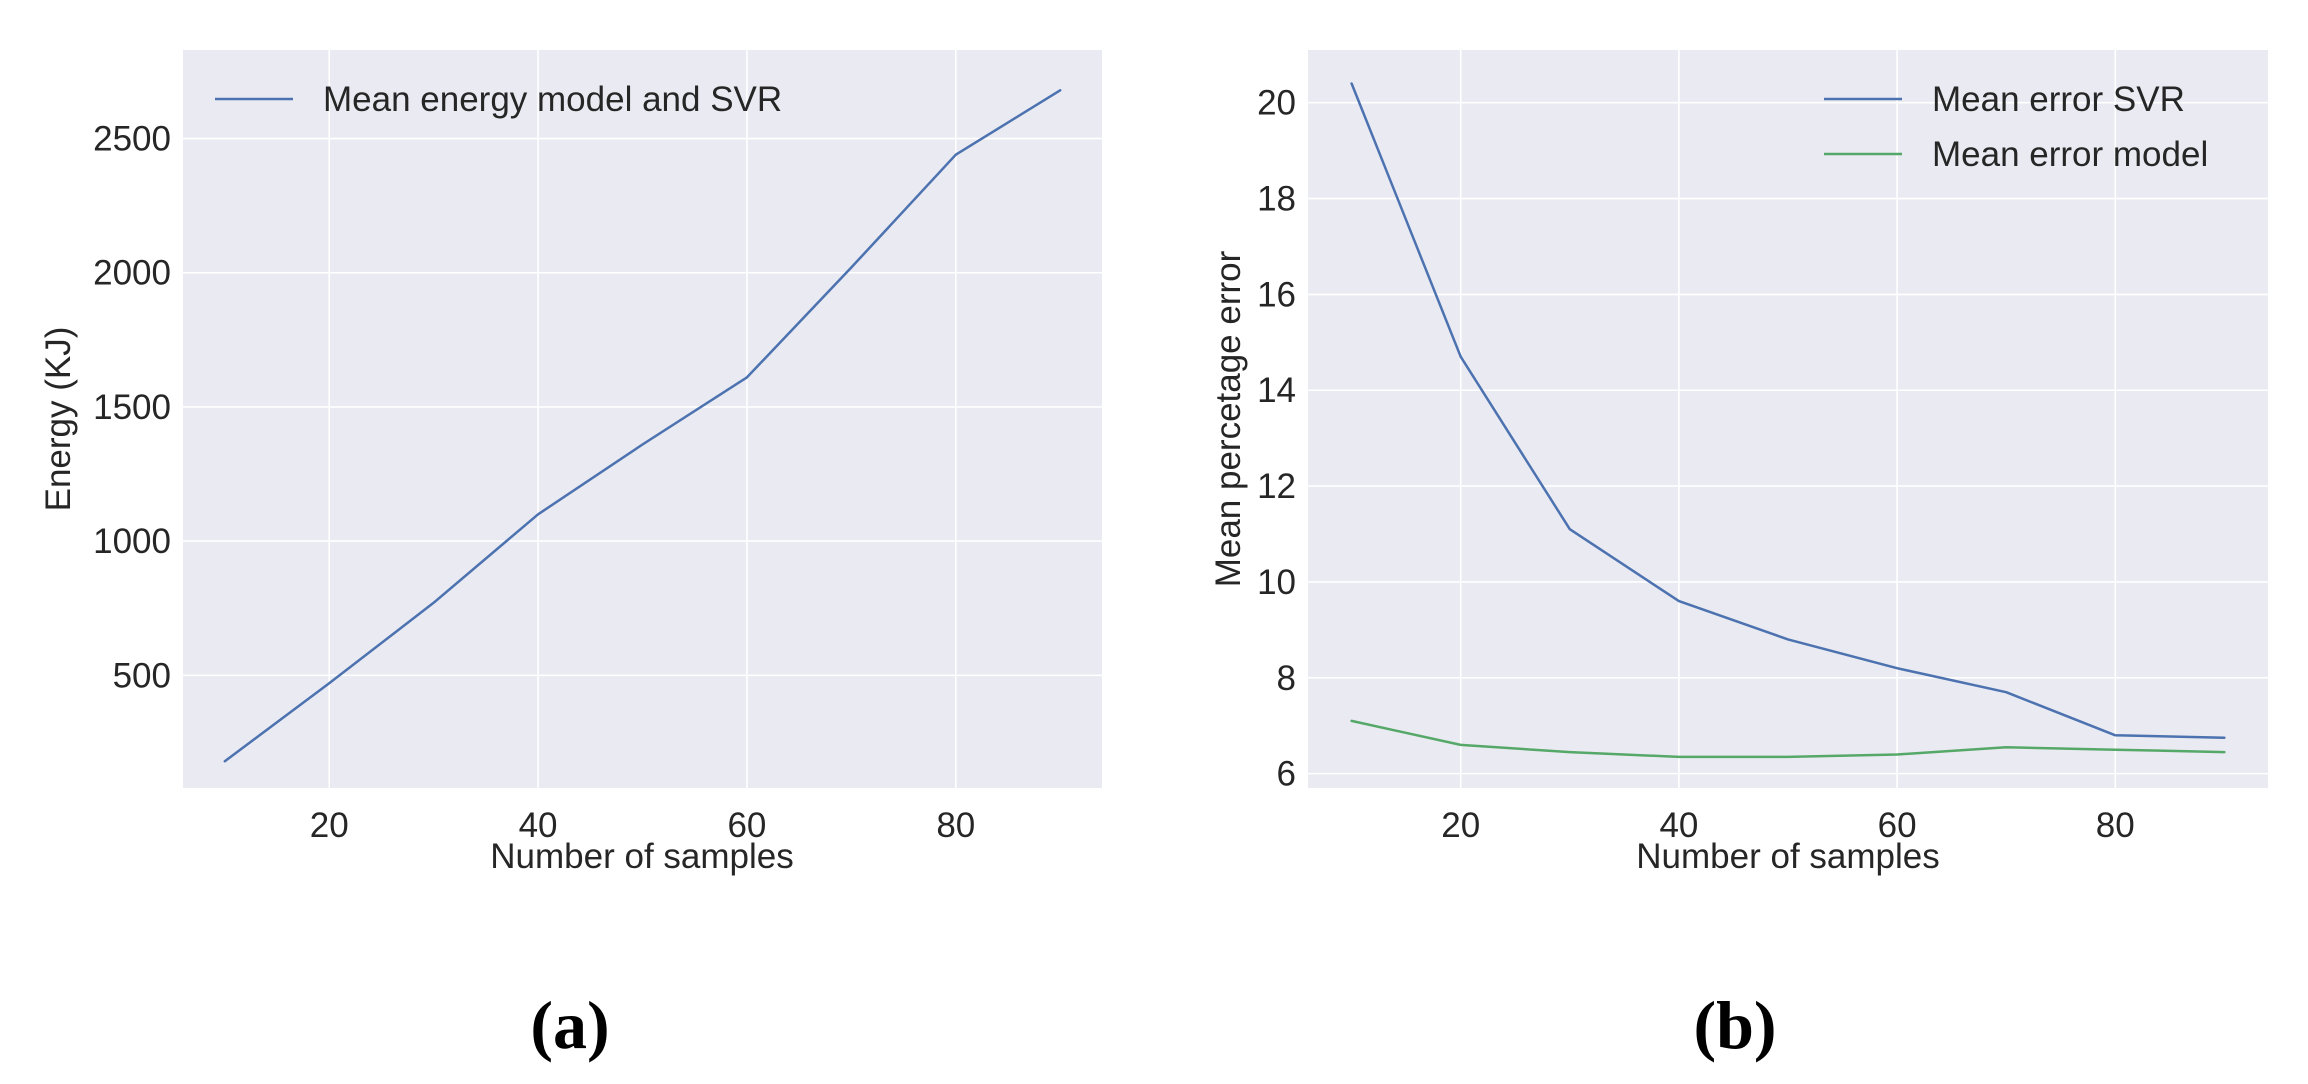 This screenshot has width=2308, height=1084. What do you see at coordinates (132, 273) in the screenshot?
I see `y-tick-label-2000: 2000` at bounding box center [132, 273].